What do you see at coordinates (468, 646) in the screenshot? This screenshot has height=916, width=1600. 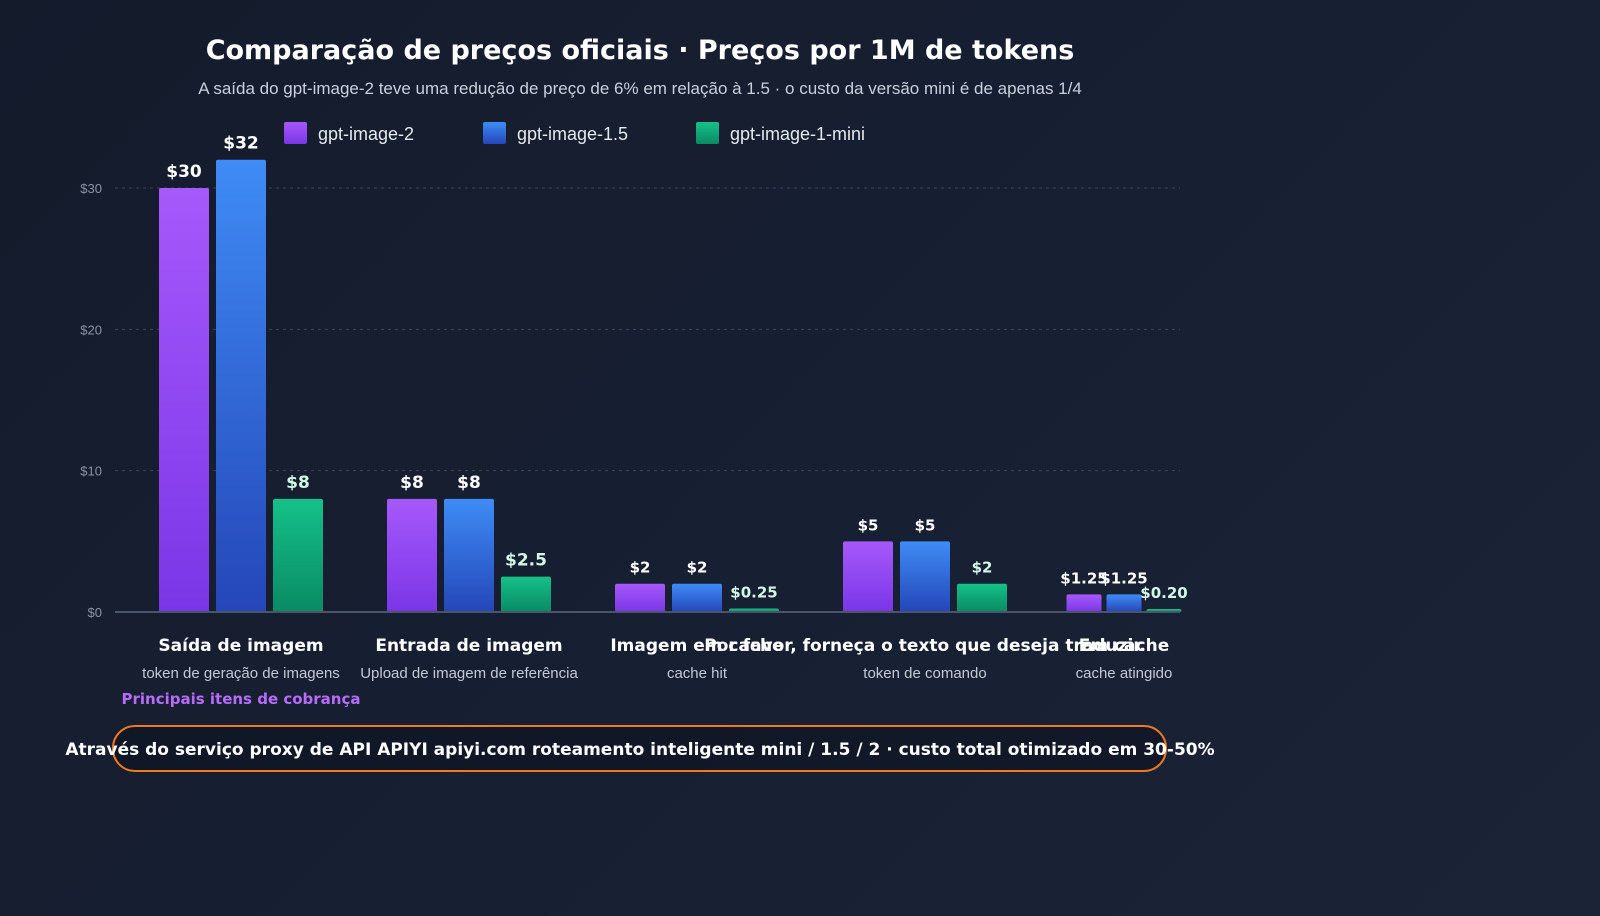 I see `category-label-2: Entrada de imagem` at bounding box center [468, 646].